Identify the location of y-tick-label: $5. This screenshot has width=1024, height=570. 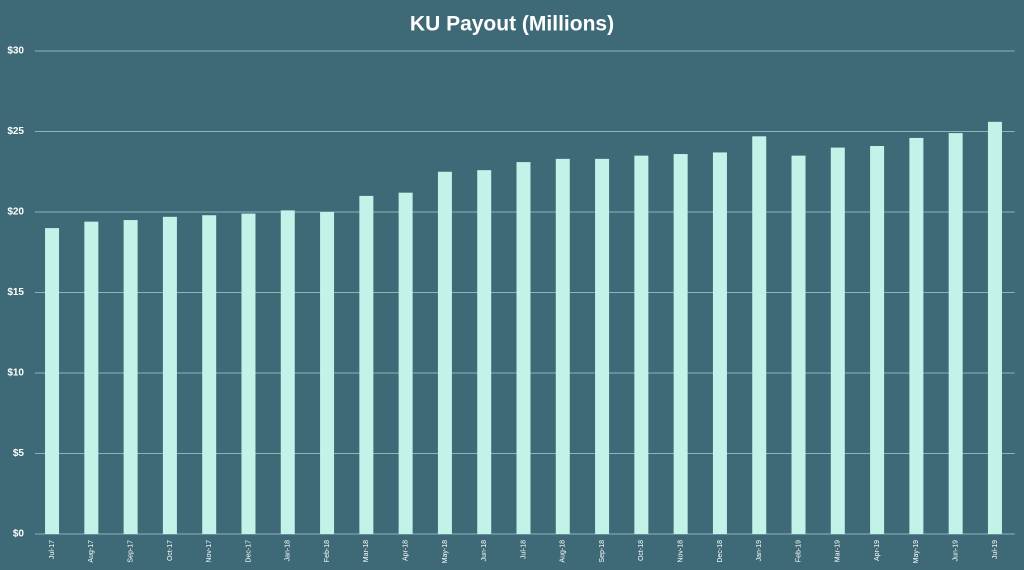
(19, 453).